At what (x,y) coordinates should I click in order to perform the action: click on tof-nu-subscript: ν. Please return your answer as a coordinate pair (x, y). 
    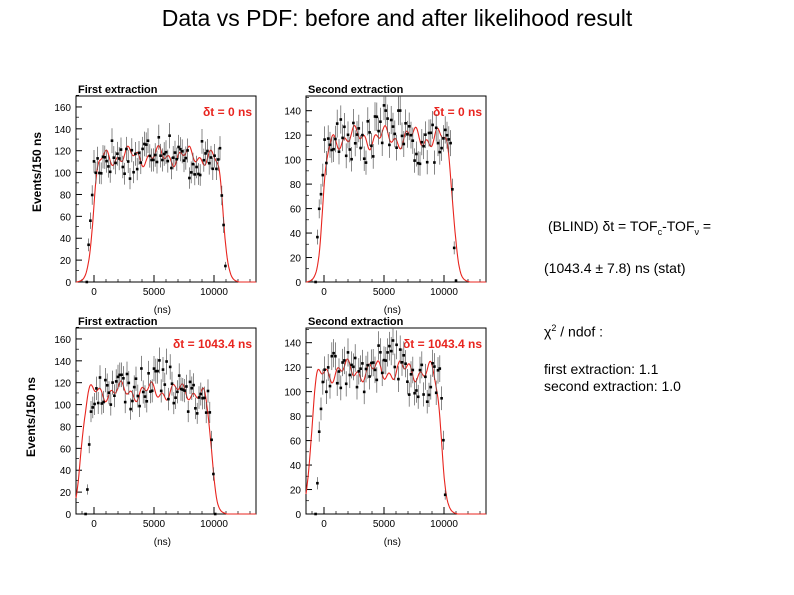
    Looking at the image, I should click on (697, 231).